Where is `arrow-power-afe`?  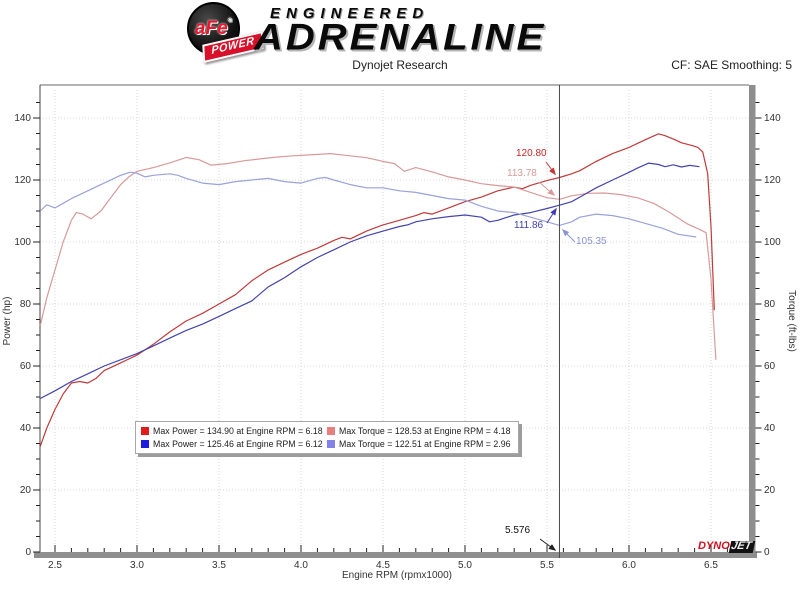 arrow-power-afe is located at coordinates (550, 168).